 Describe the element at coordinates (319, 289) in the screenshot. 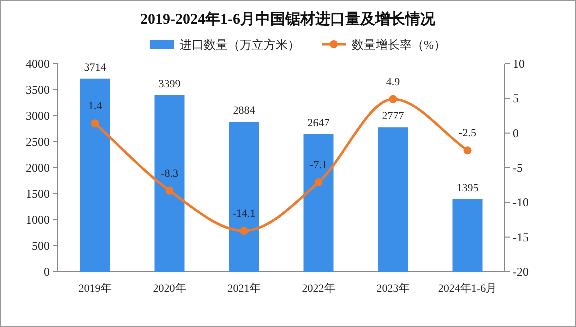

I see `x-tick-label: 2022年` at that location.